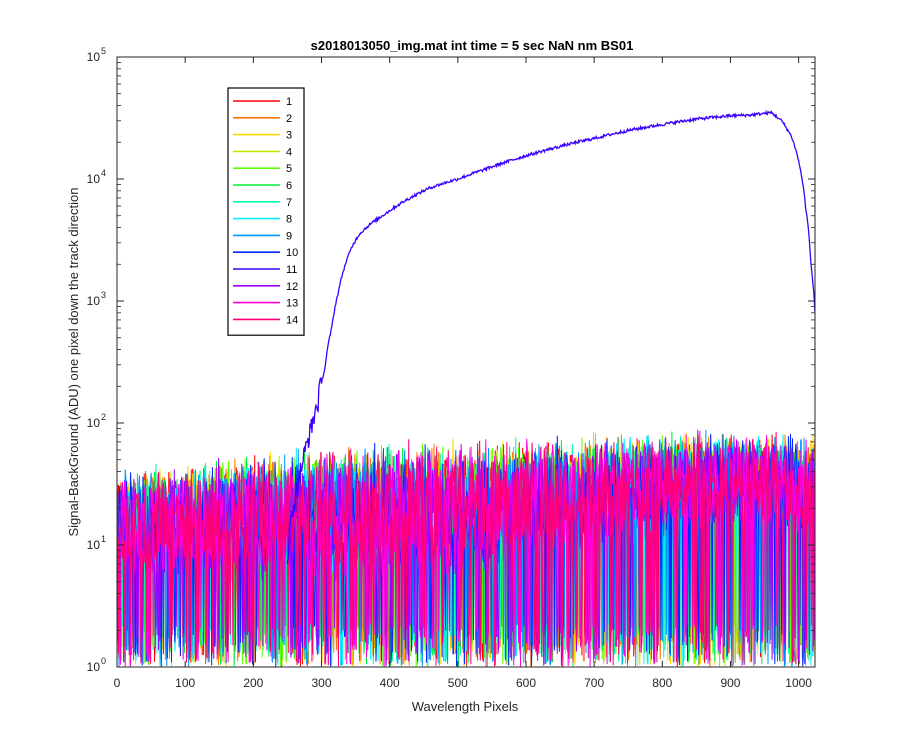  Describe the element at coordinates (265, 270) in the screenshot. I see `legend-entry: 11` at that location.